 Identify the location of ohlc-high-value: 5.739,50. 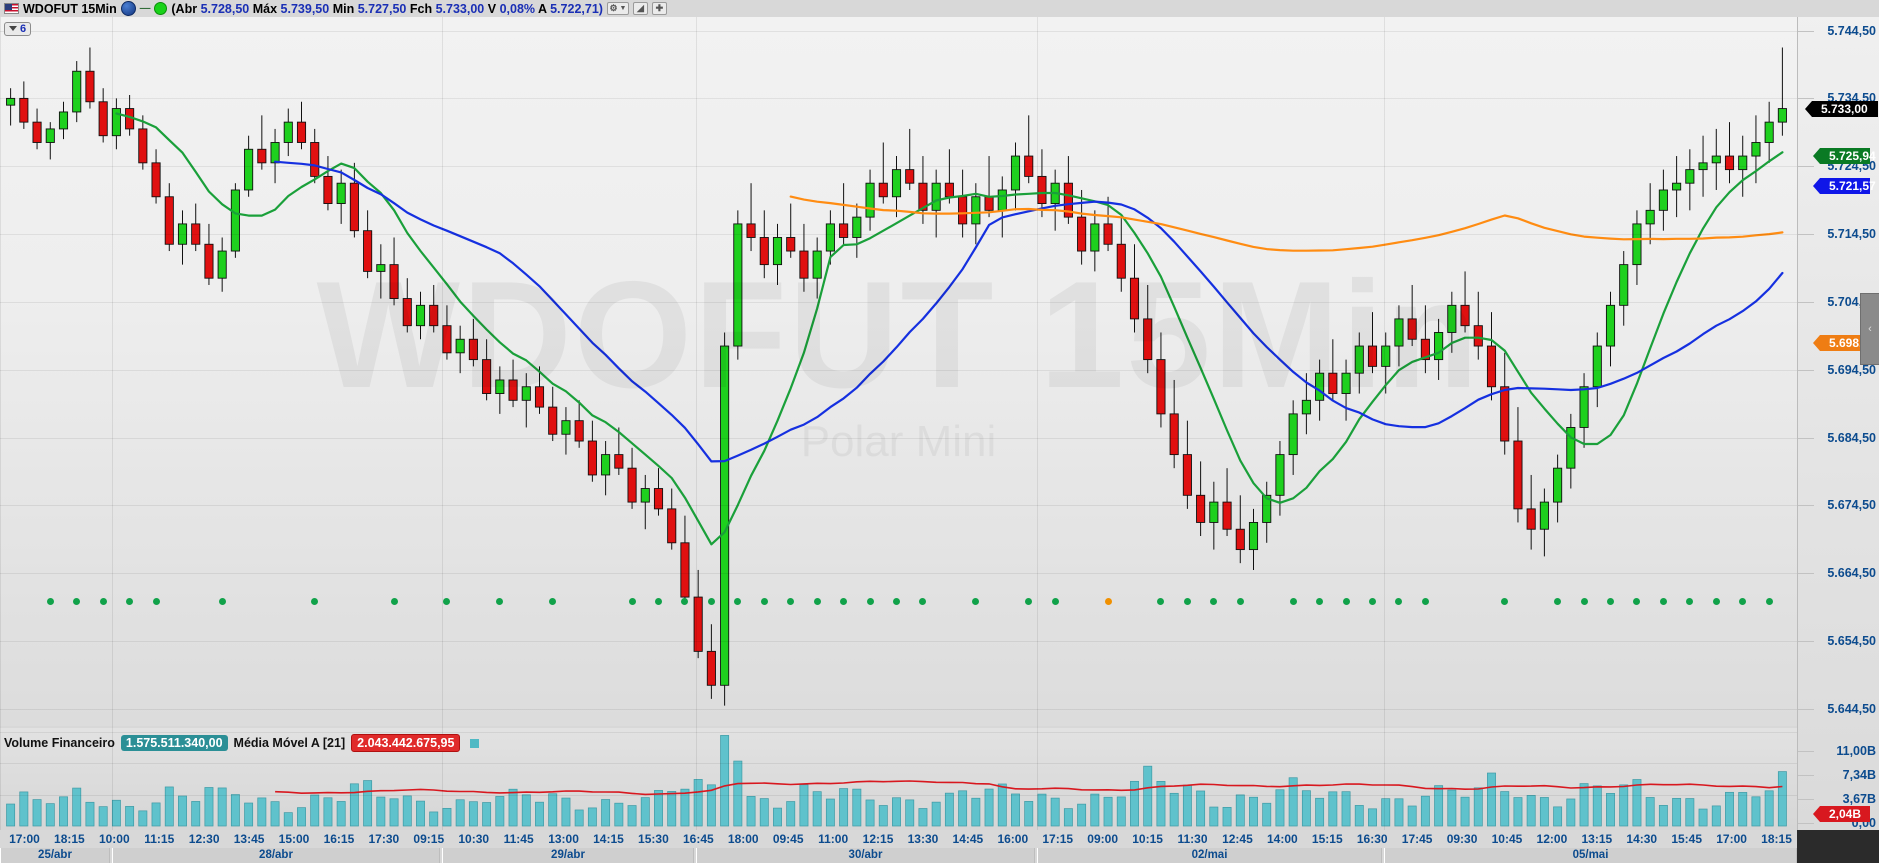
(305, 8).